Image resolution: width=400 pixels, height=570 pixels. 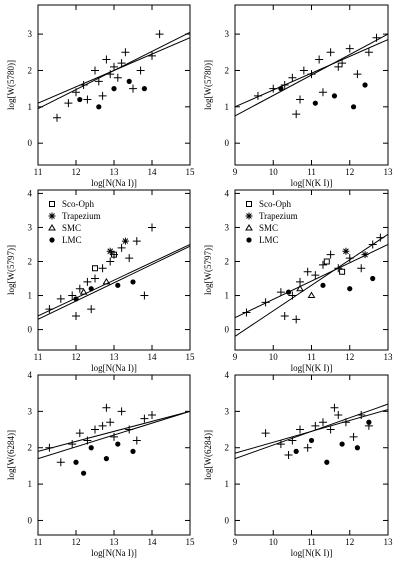 I want to click on legend-label: Trapezium, so click(x=278, y=216).